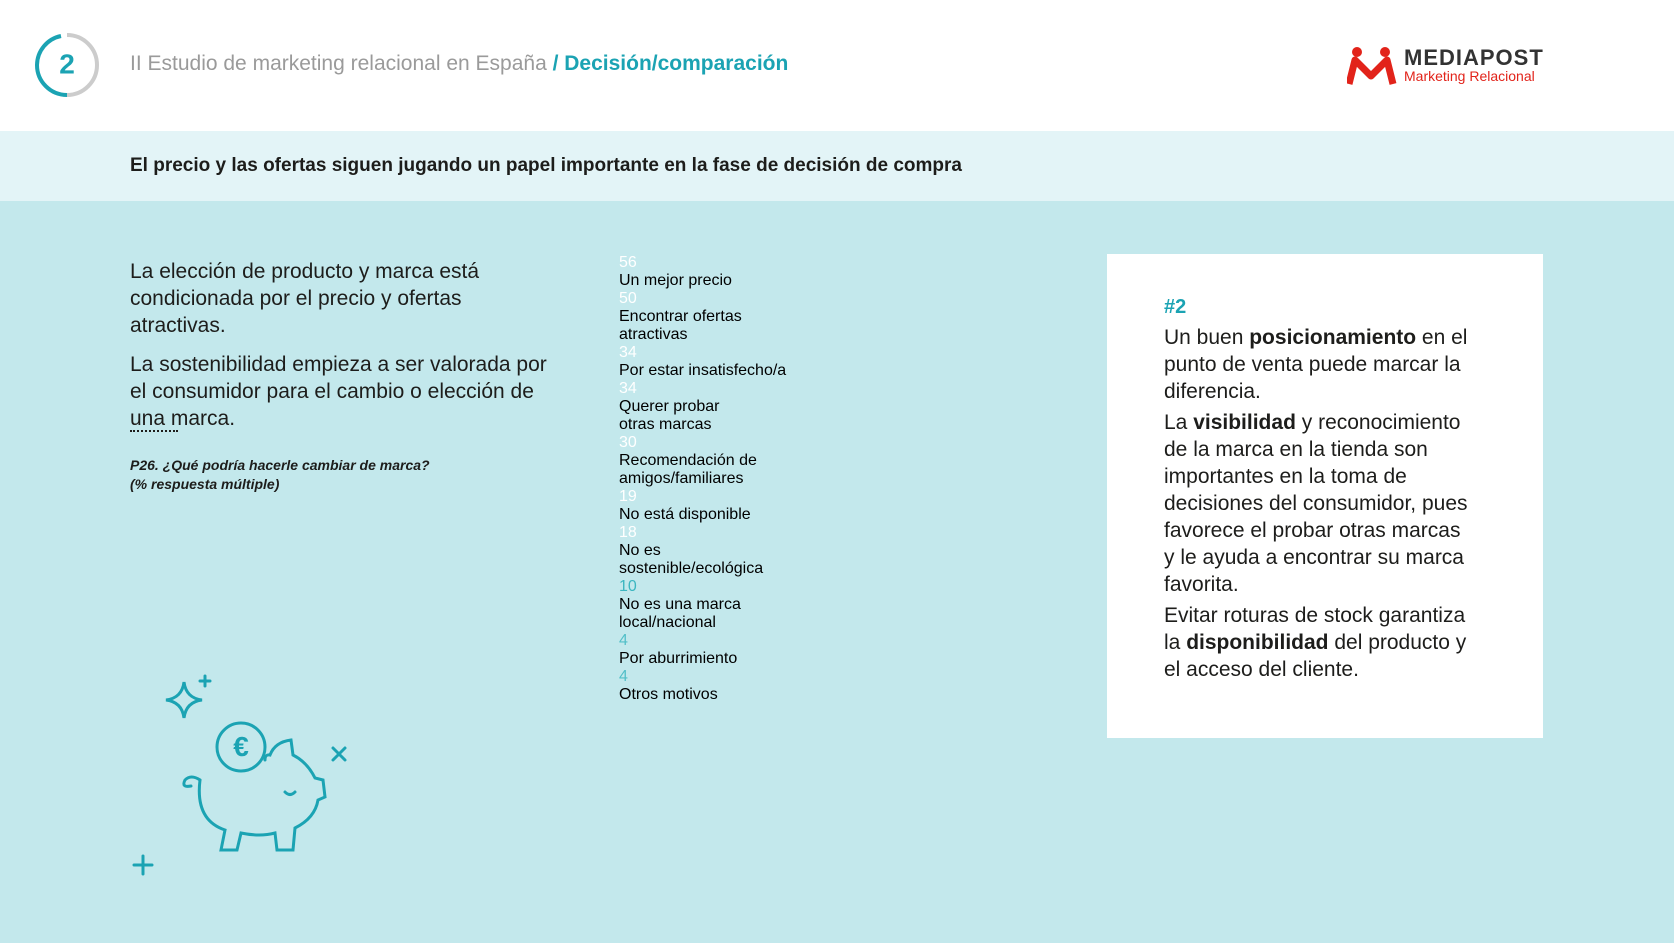 Image resolution: width=1674 pixels, height=943 pixels. What do you see at coordinates (628, 442) in the screenshot?
I see `value-label: 30` at bounding box center [628, 442].